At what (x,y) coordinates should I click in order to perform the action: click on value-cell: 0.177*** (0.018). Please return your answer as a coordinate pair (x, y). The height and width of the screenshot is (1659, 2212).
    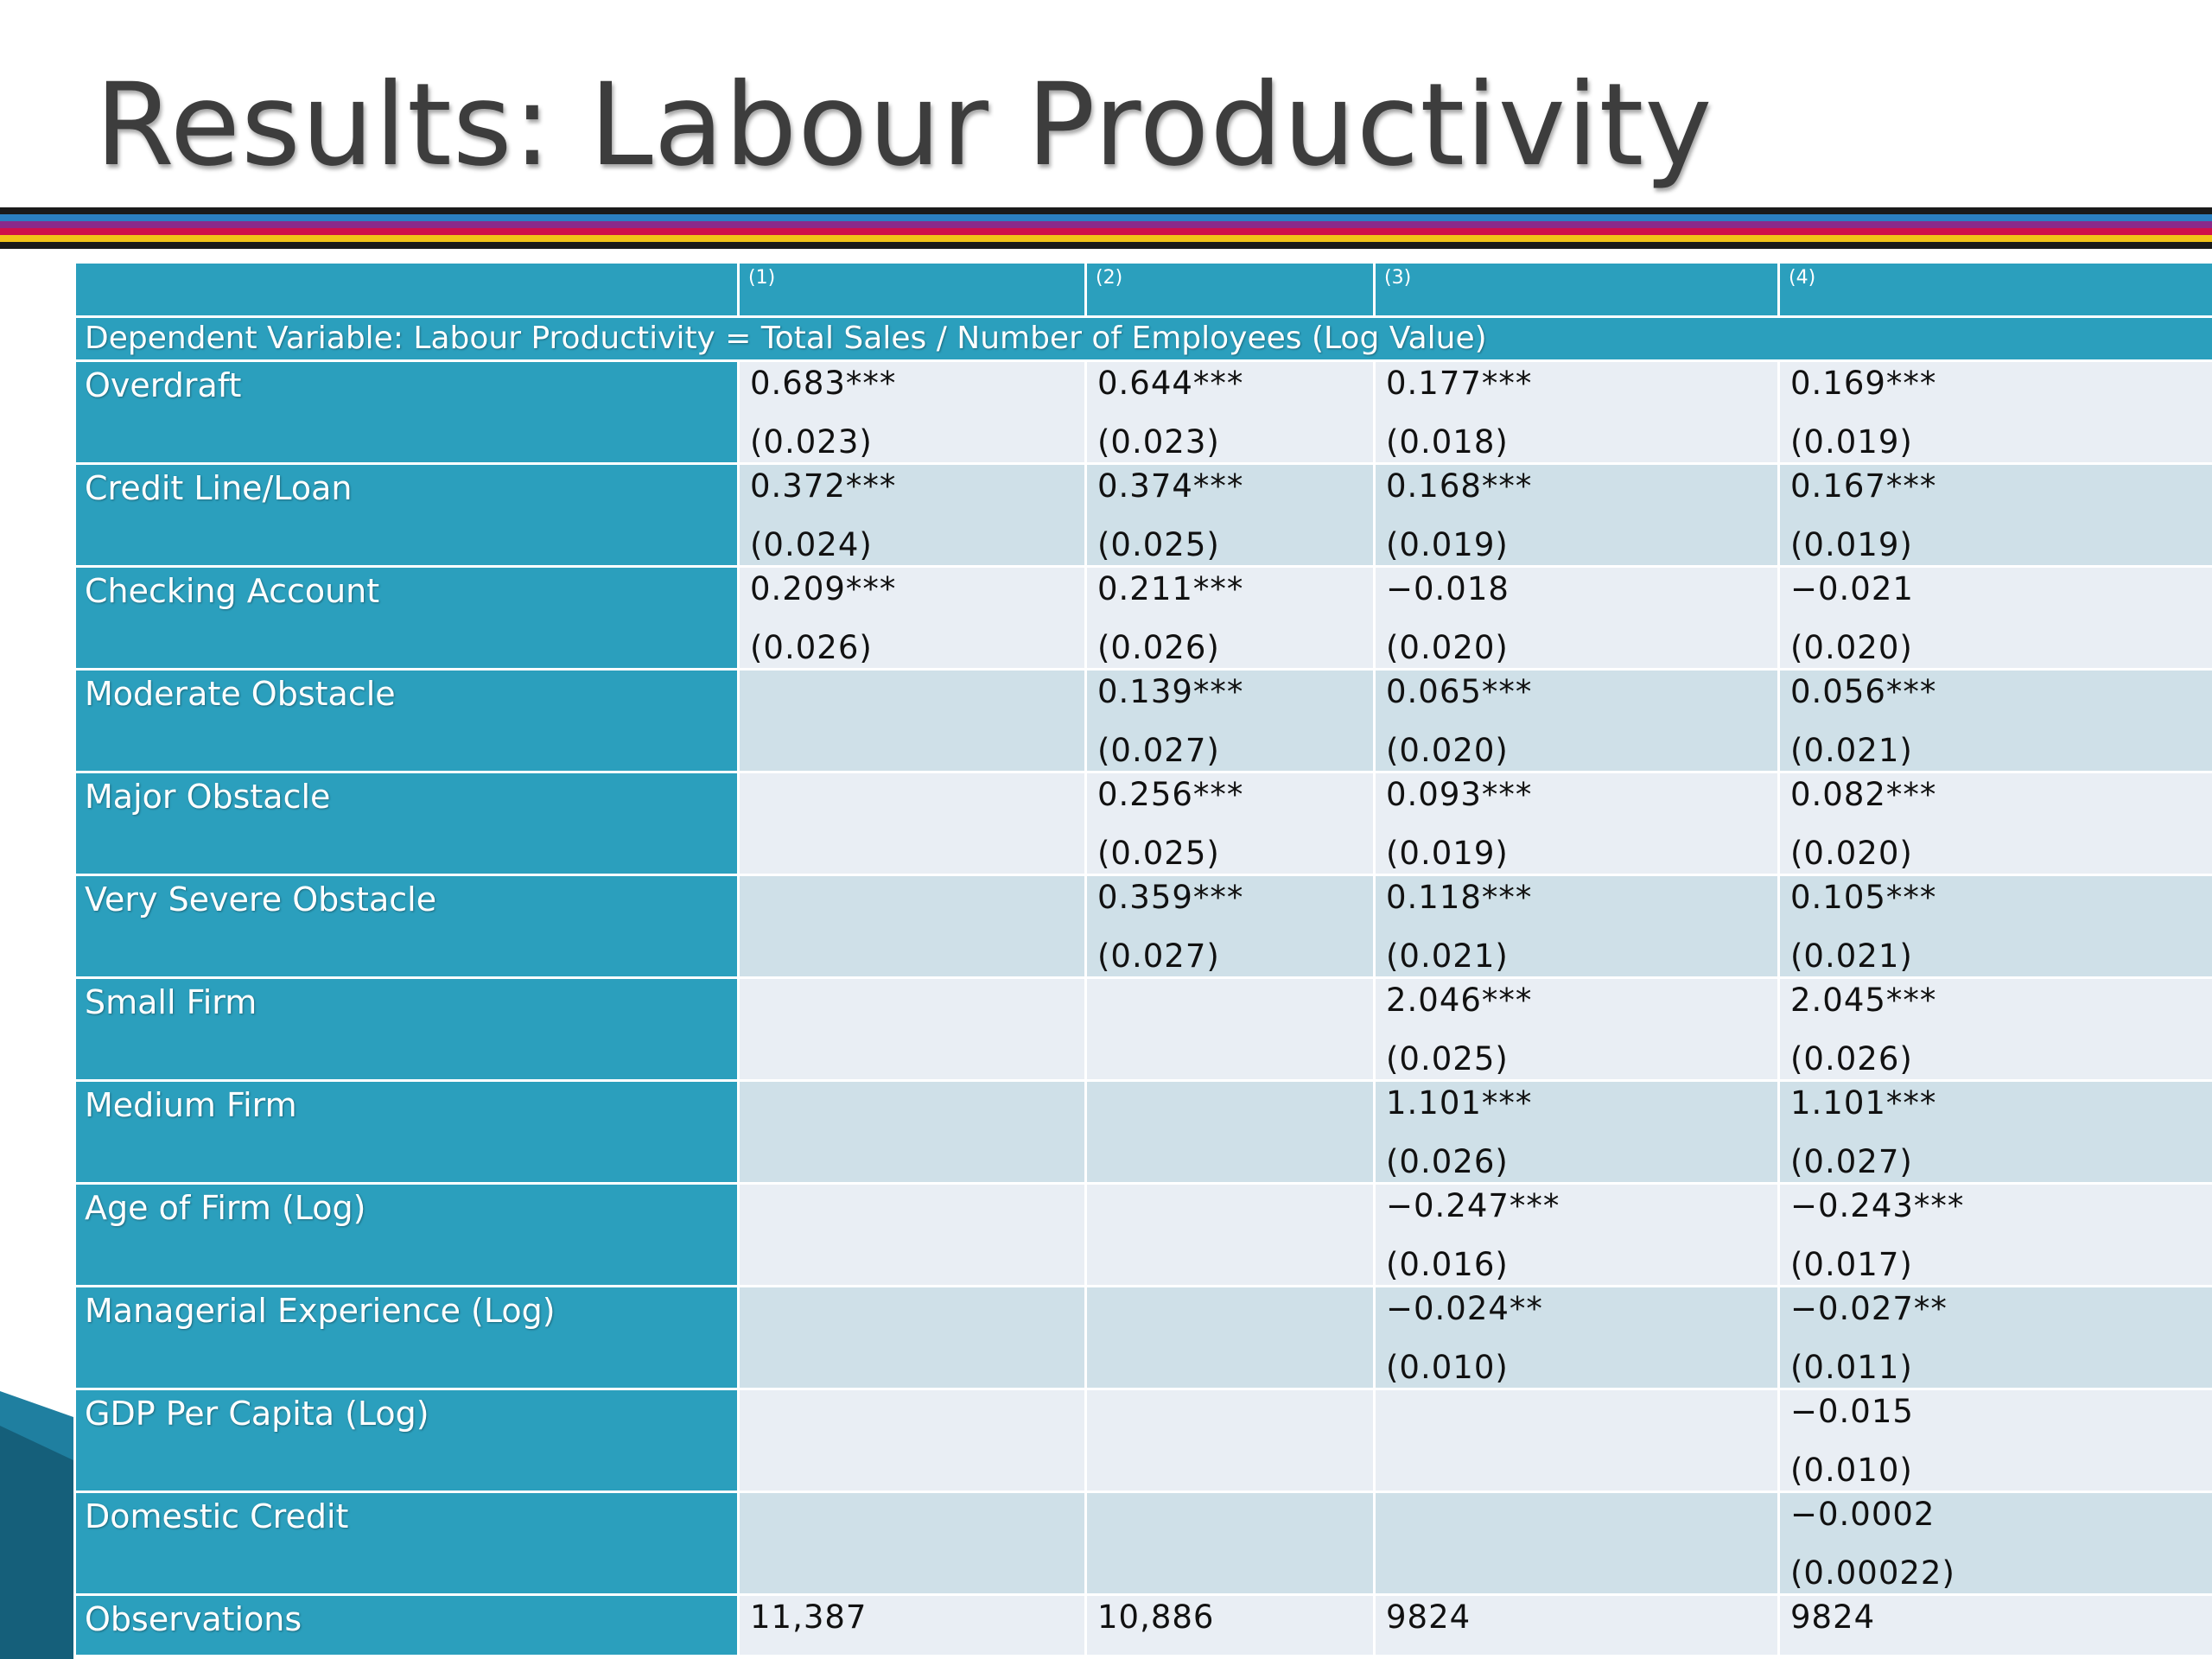
    Looking at the image, I should click on (1576, 412).